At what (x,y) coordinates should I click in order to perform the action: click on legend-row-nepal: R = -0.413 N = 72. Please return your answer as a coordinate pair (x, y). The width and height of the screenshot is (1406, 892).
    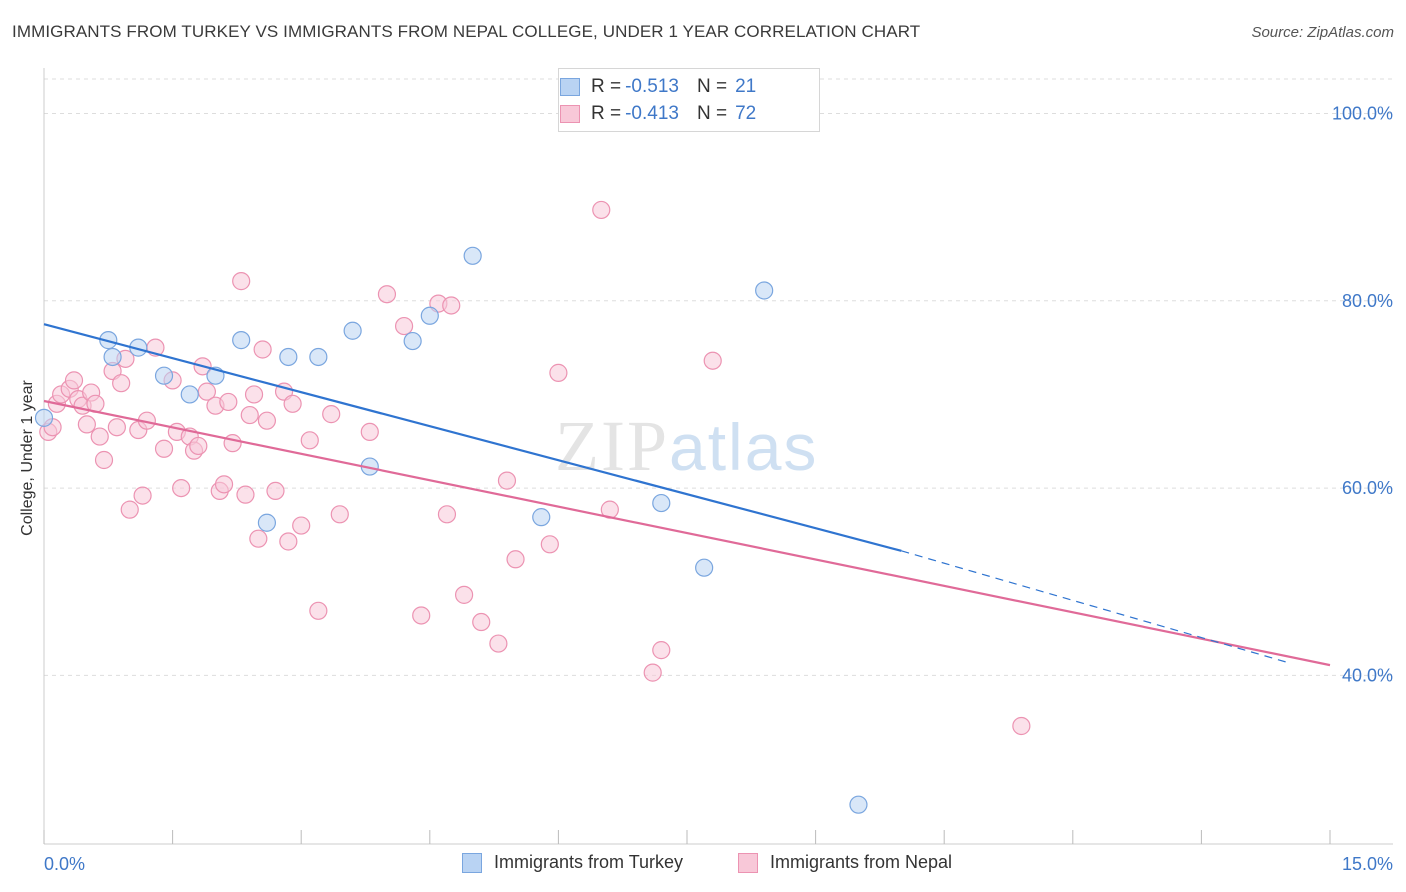
    Looking at the image, I should click on (658, 114).